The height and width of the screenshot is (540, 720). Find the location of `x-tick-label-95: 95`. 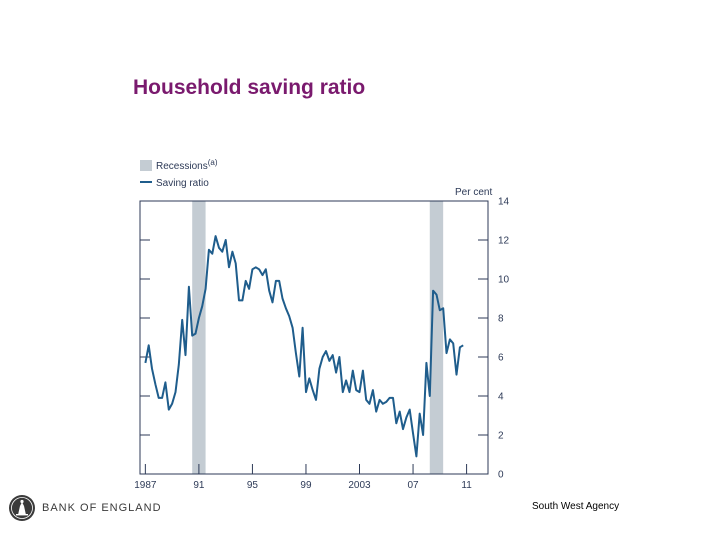

x-tick-label-95: 95 is located at coordinates (253, 485).